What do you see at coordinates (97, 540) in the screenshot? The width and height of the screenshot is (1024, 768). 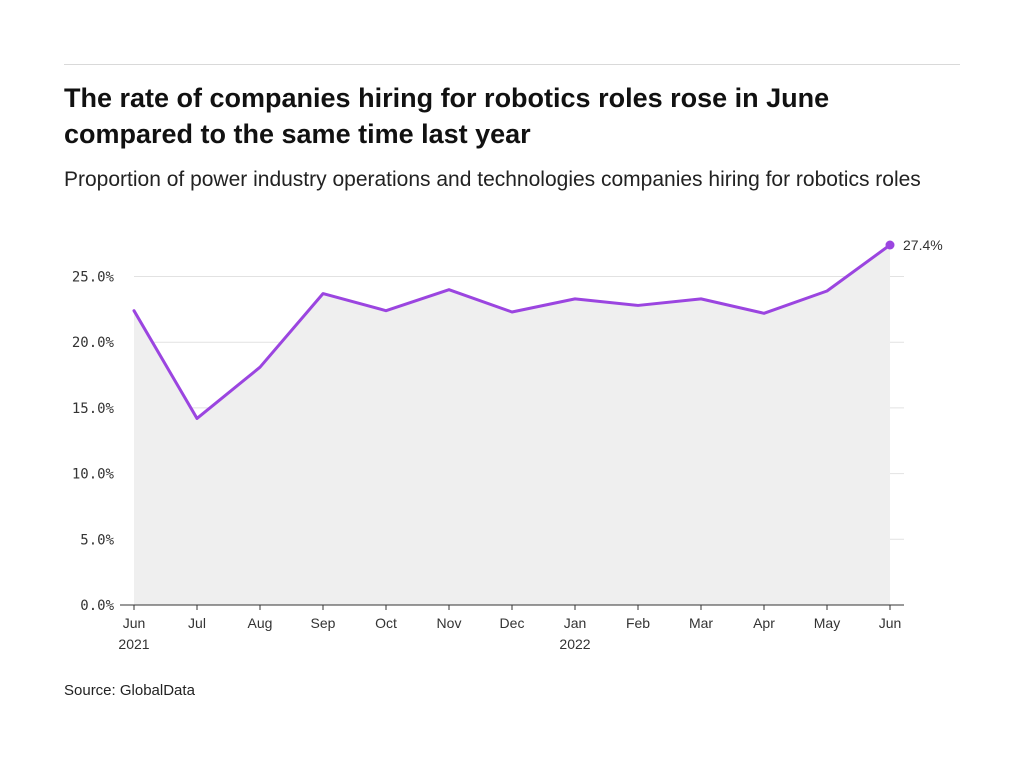 I see `y-tick-label: 5.0%` at bounding box center [97, 540].